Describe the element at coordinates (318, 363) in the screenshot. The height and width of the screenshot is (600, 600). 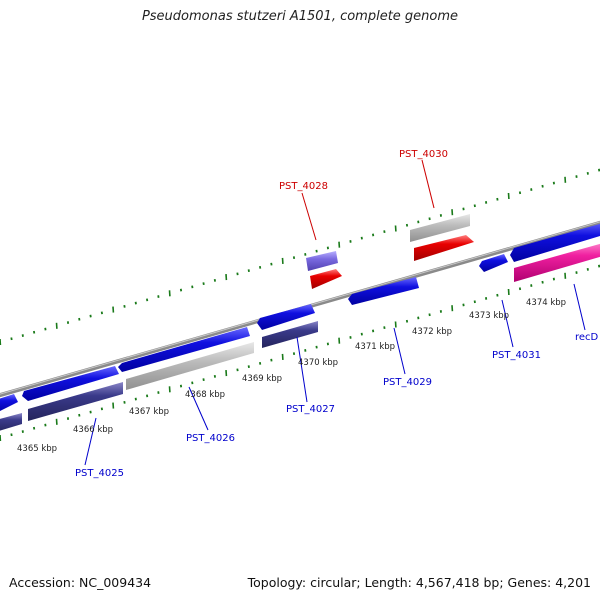
I see `ruler-label: 4370 kbp` at that location.